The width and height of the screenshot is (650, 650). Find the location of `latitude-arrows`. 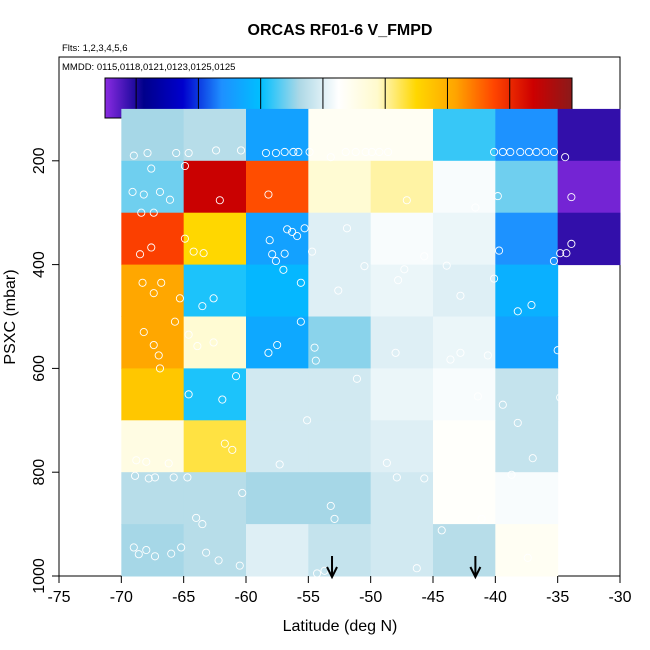

latitude-arrows is located at coordinates (404, 568).